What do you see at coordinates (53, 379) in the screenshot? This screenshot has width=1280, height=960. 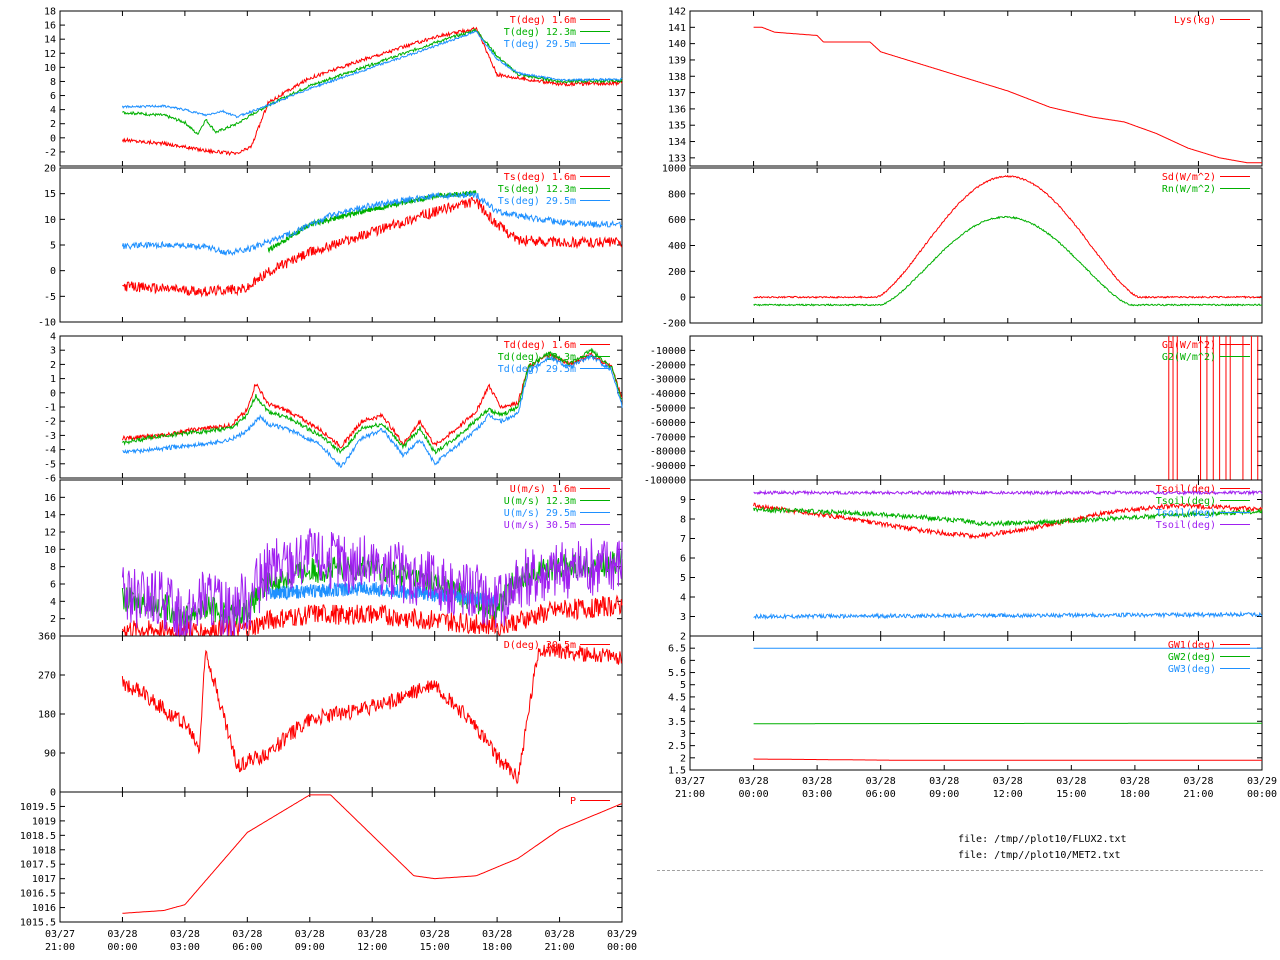 I see `y-tick-label: 1` at bounding box center [53, 379].